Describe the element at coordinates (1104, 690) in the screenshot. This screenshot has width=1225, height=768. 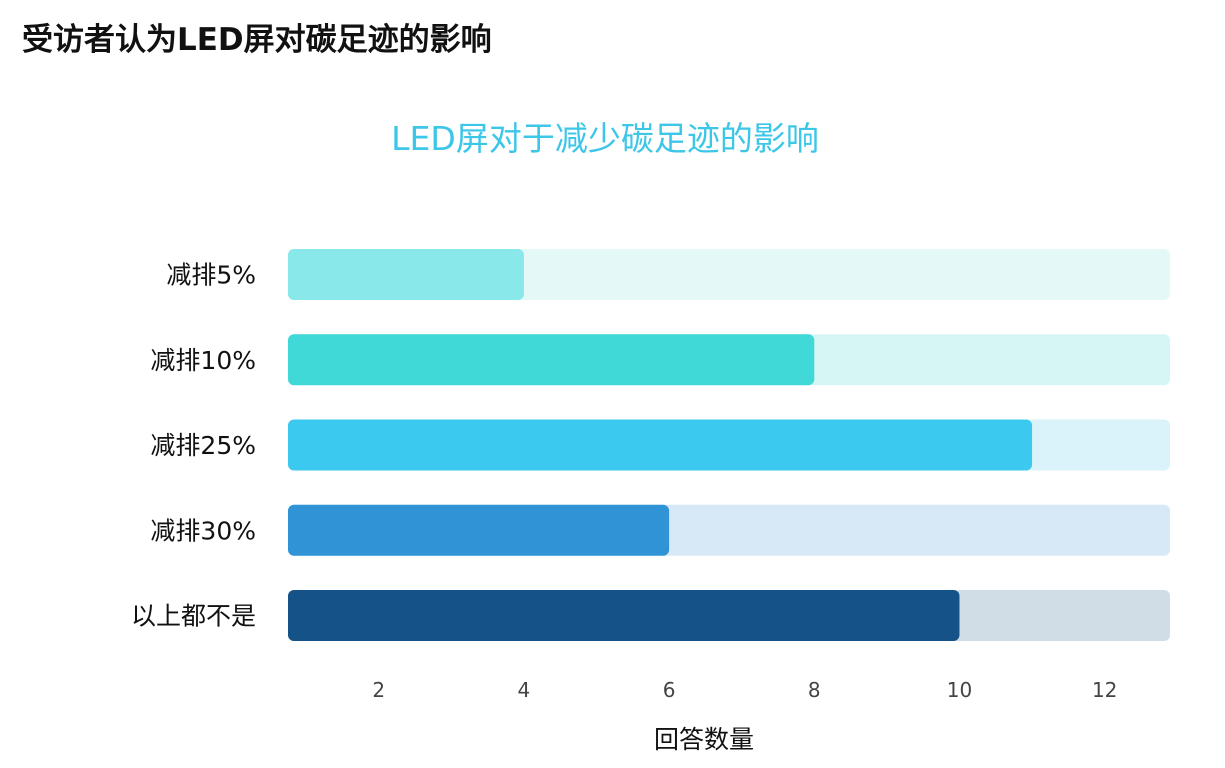
I see `x-tick-label: 12` at that location.